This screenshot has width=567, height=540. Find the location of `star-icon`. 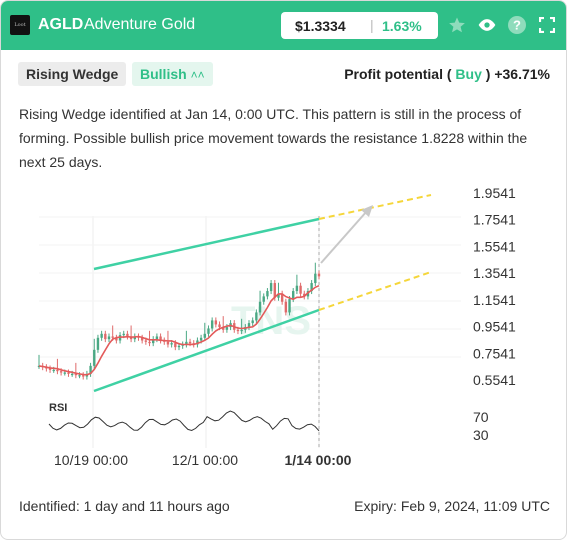

star-icon is located at coordinates (457, 25).